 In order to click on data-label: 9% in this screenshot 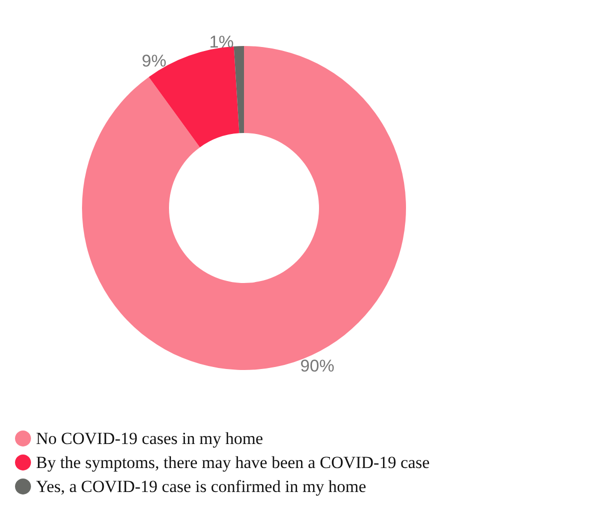, I will do `click(154, 61)`.